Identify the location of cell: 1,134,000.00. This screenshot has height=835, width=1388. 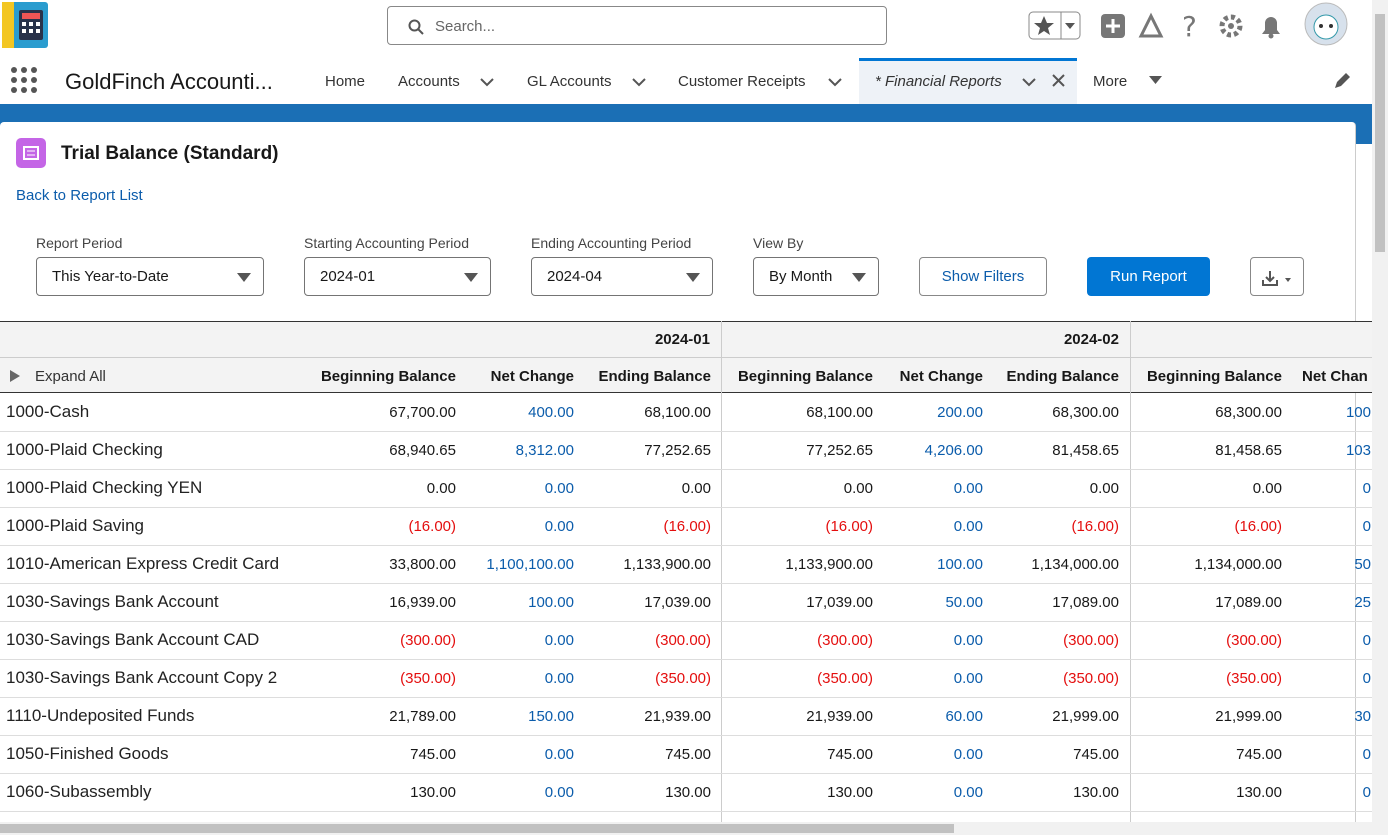
(1238, 564).